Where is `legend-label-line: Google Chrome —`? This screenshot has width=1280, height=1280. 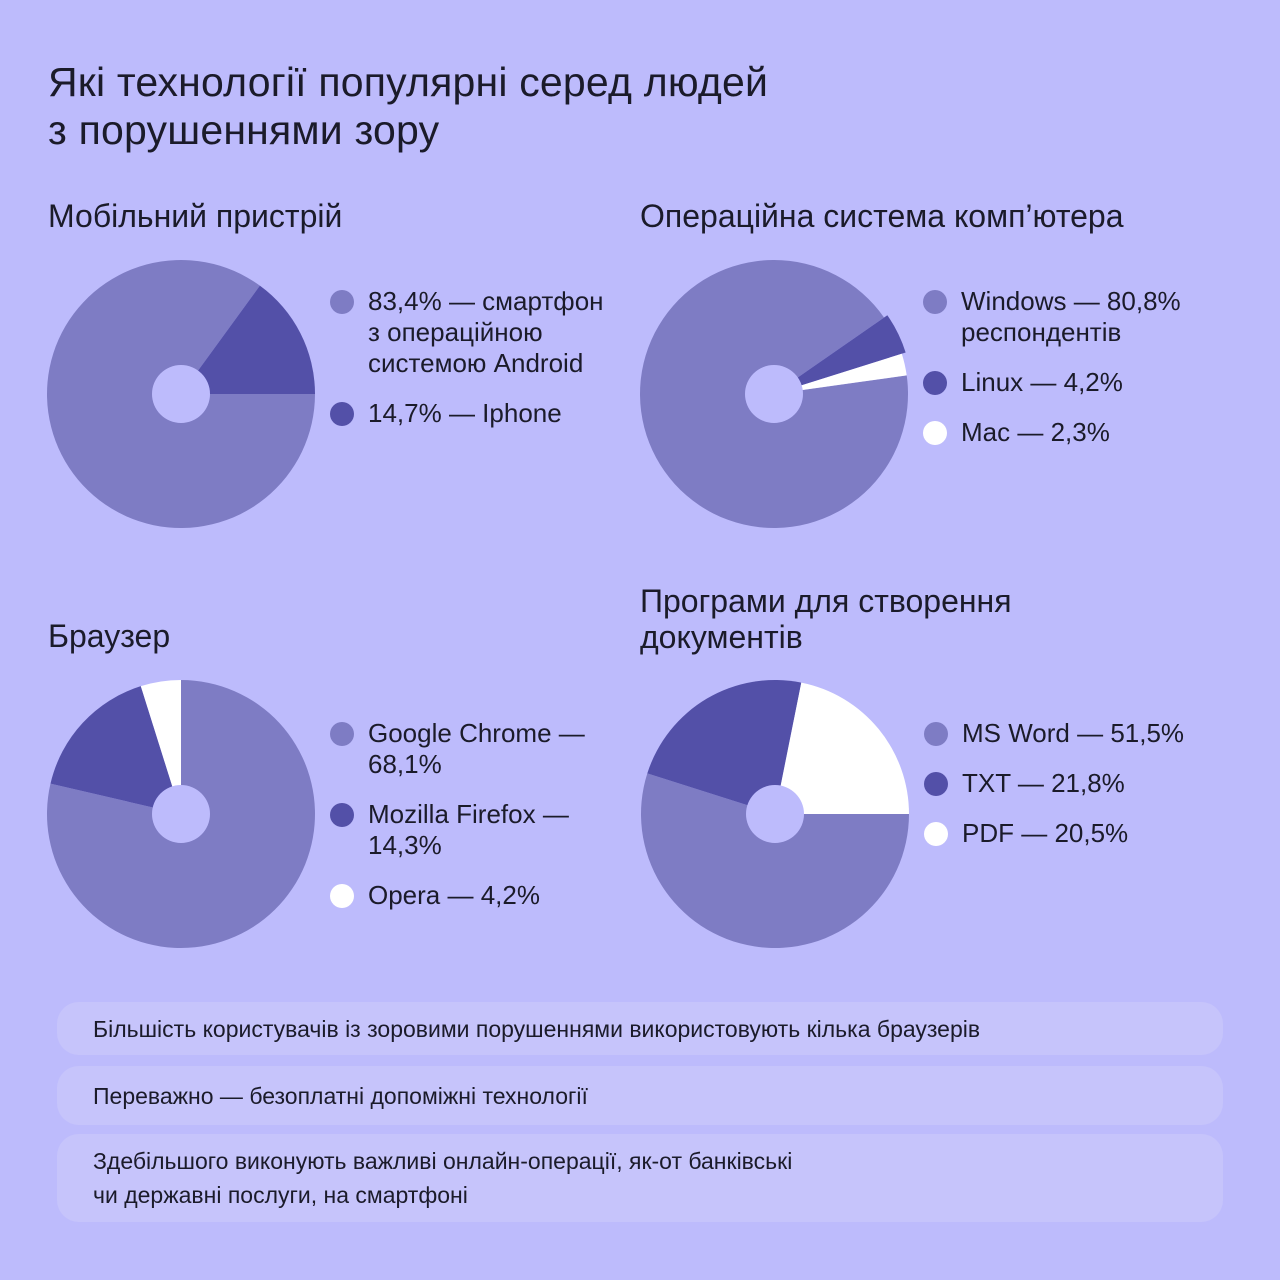 legend-label-line: Google Chrome — is located at coordinates (476, 733).